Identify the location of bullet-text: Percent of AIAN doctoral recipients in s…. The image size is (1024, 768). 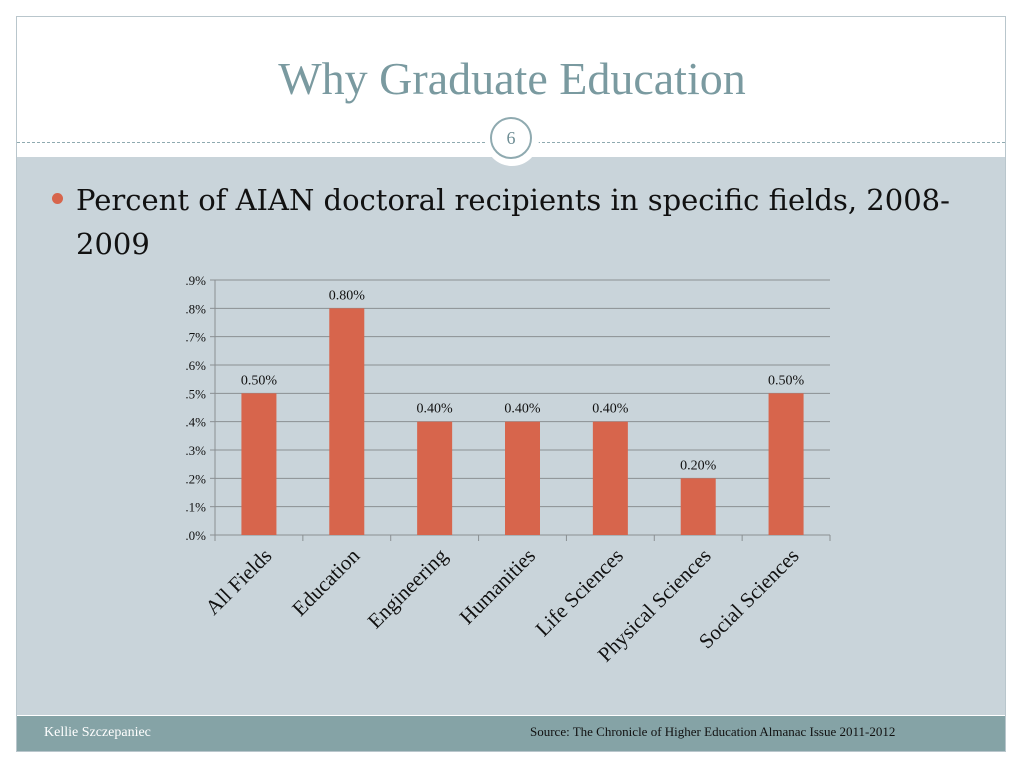
(513, 222).